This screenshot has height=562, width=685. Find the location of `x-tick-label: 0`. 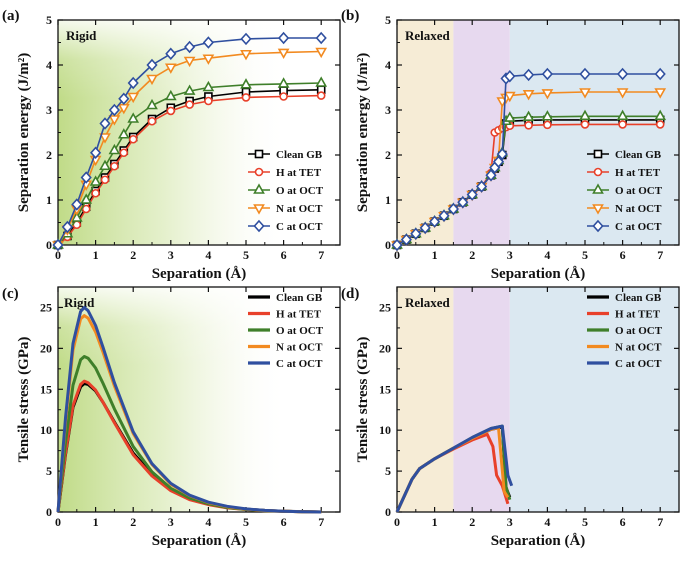

x-tick-label: 0 is located at coordinates (58, 522).